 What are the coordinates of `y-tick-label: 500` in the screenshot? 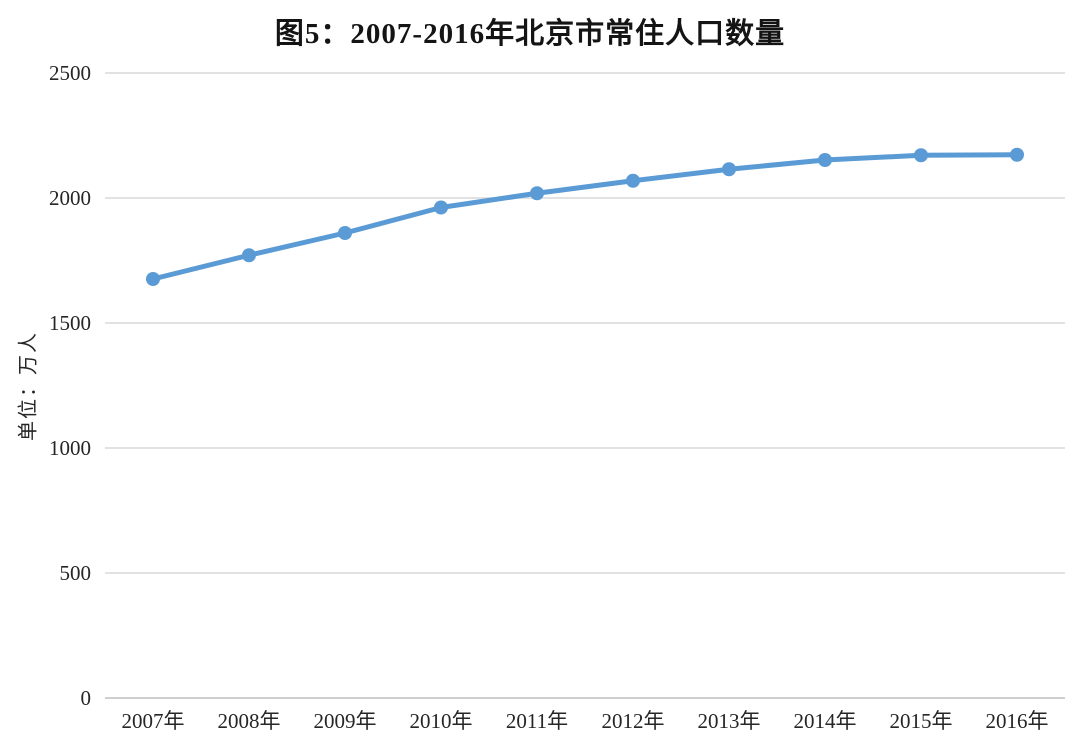 It's located at (76, 573).